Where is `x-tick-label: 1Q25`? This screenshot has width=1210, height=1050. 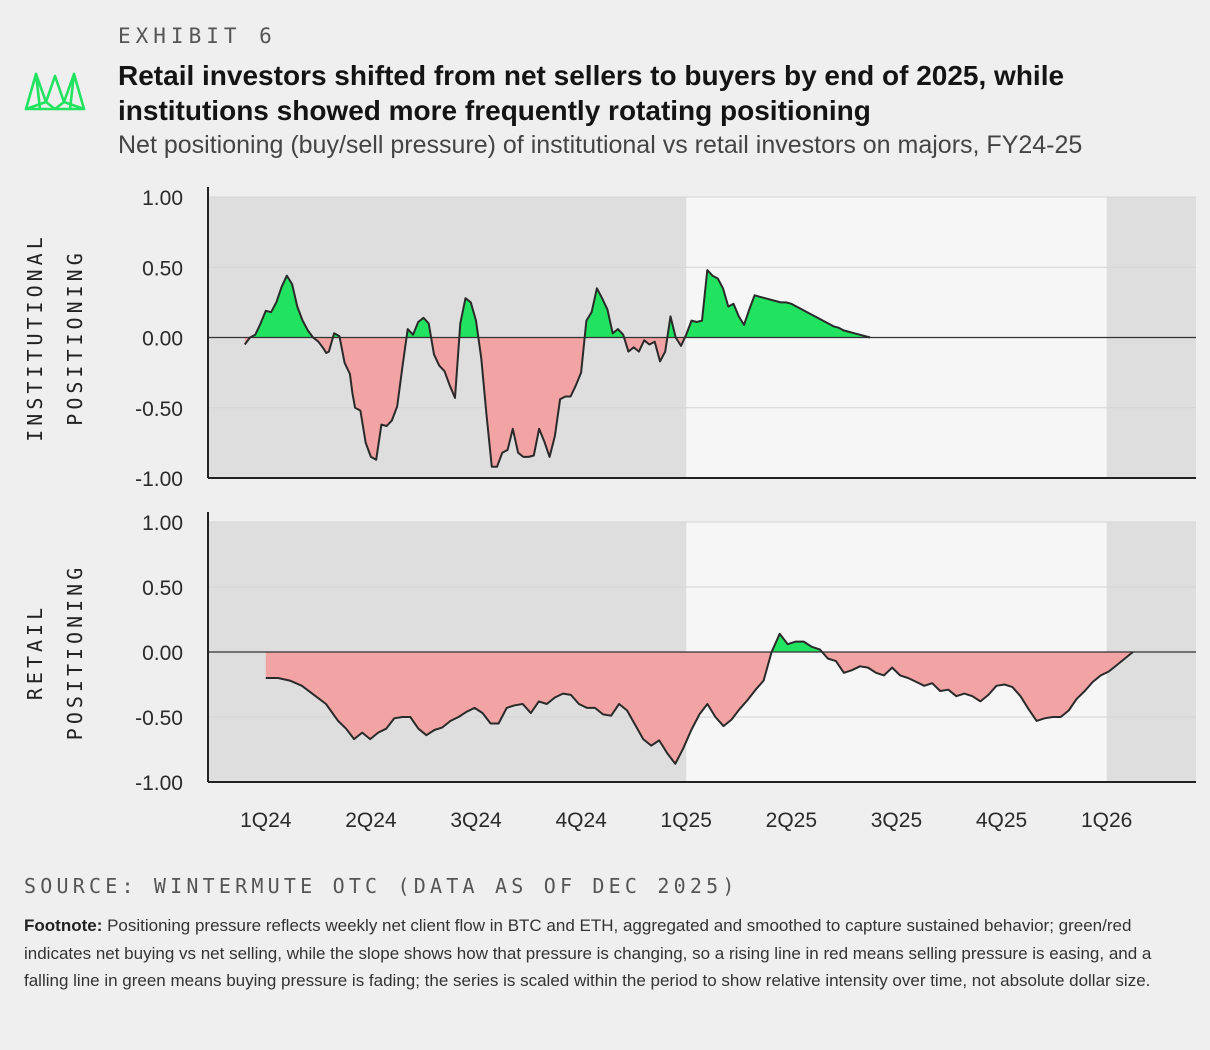
x-tick-label: 1Q25 is located at coordinates (686, 820).